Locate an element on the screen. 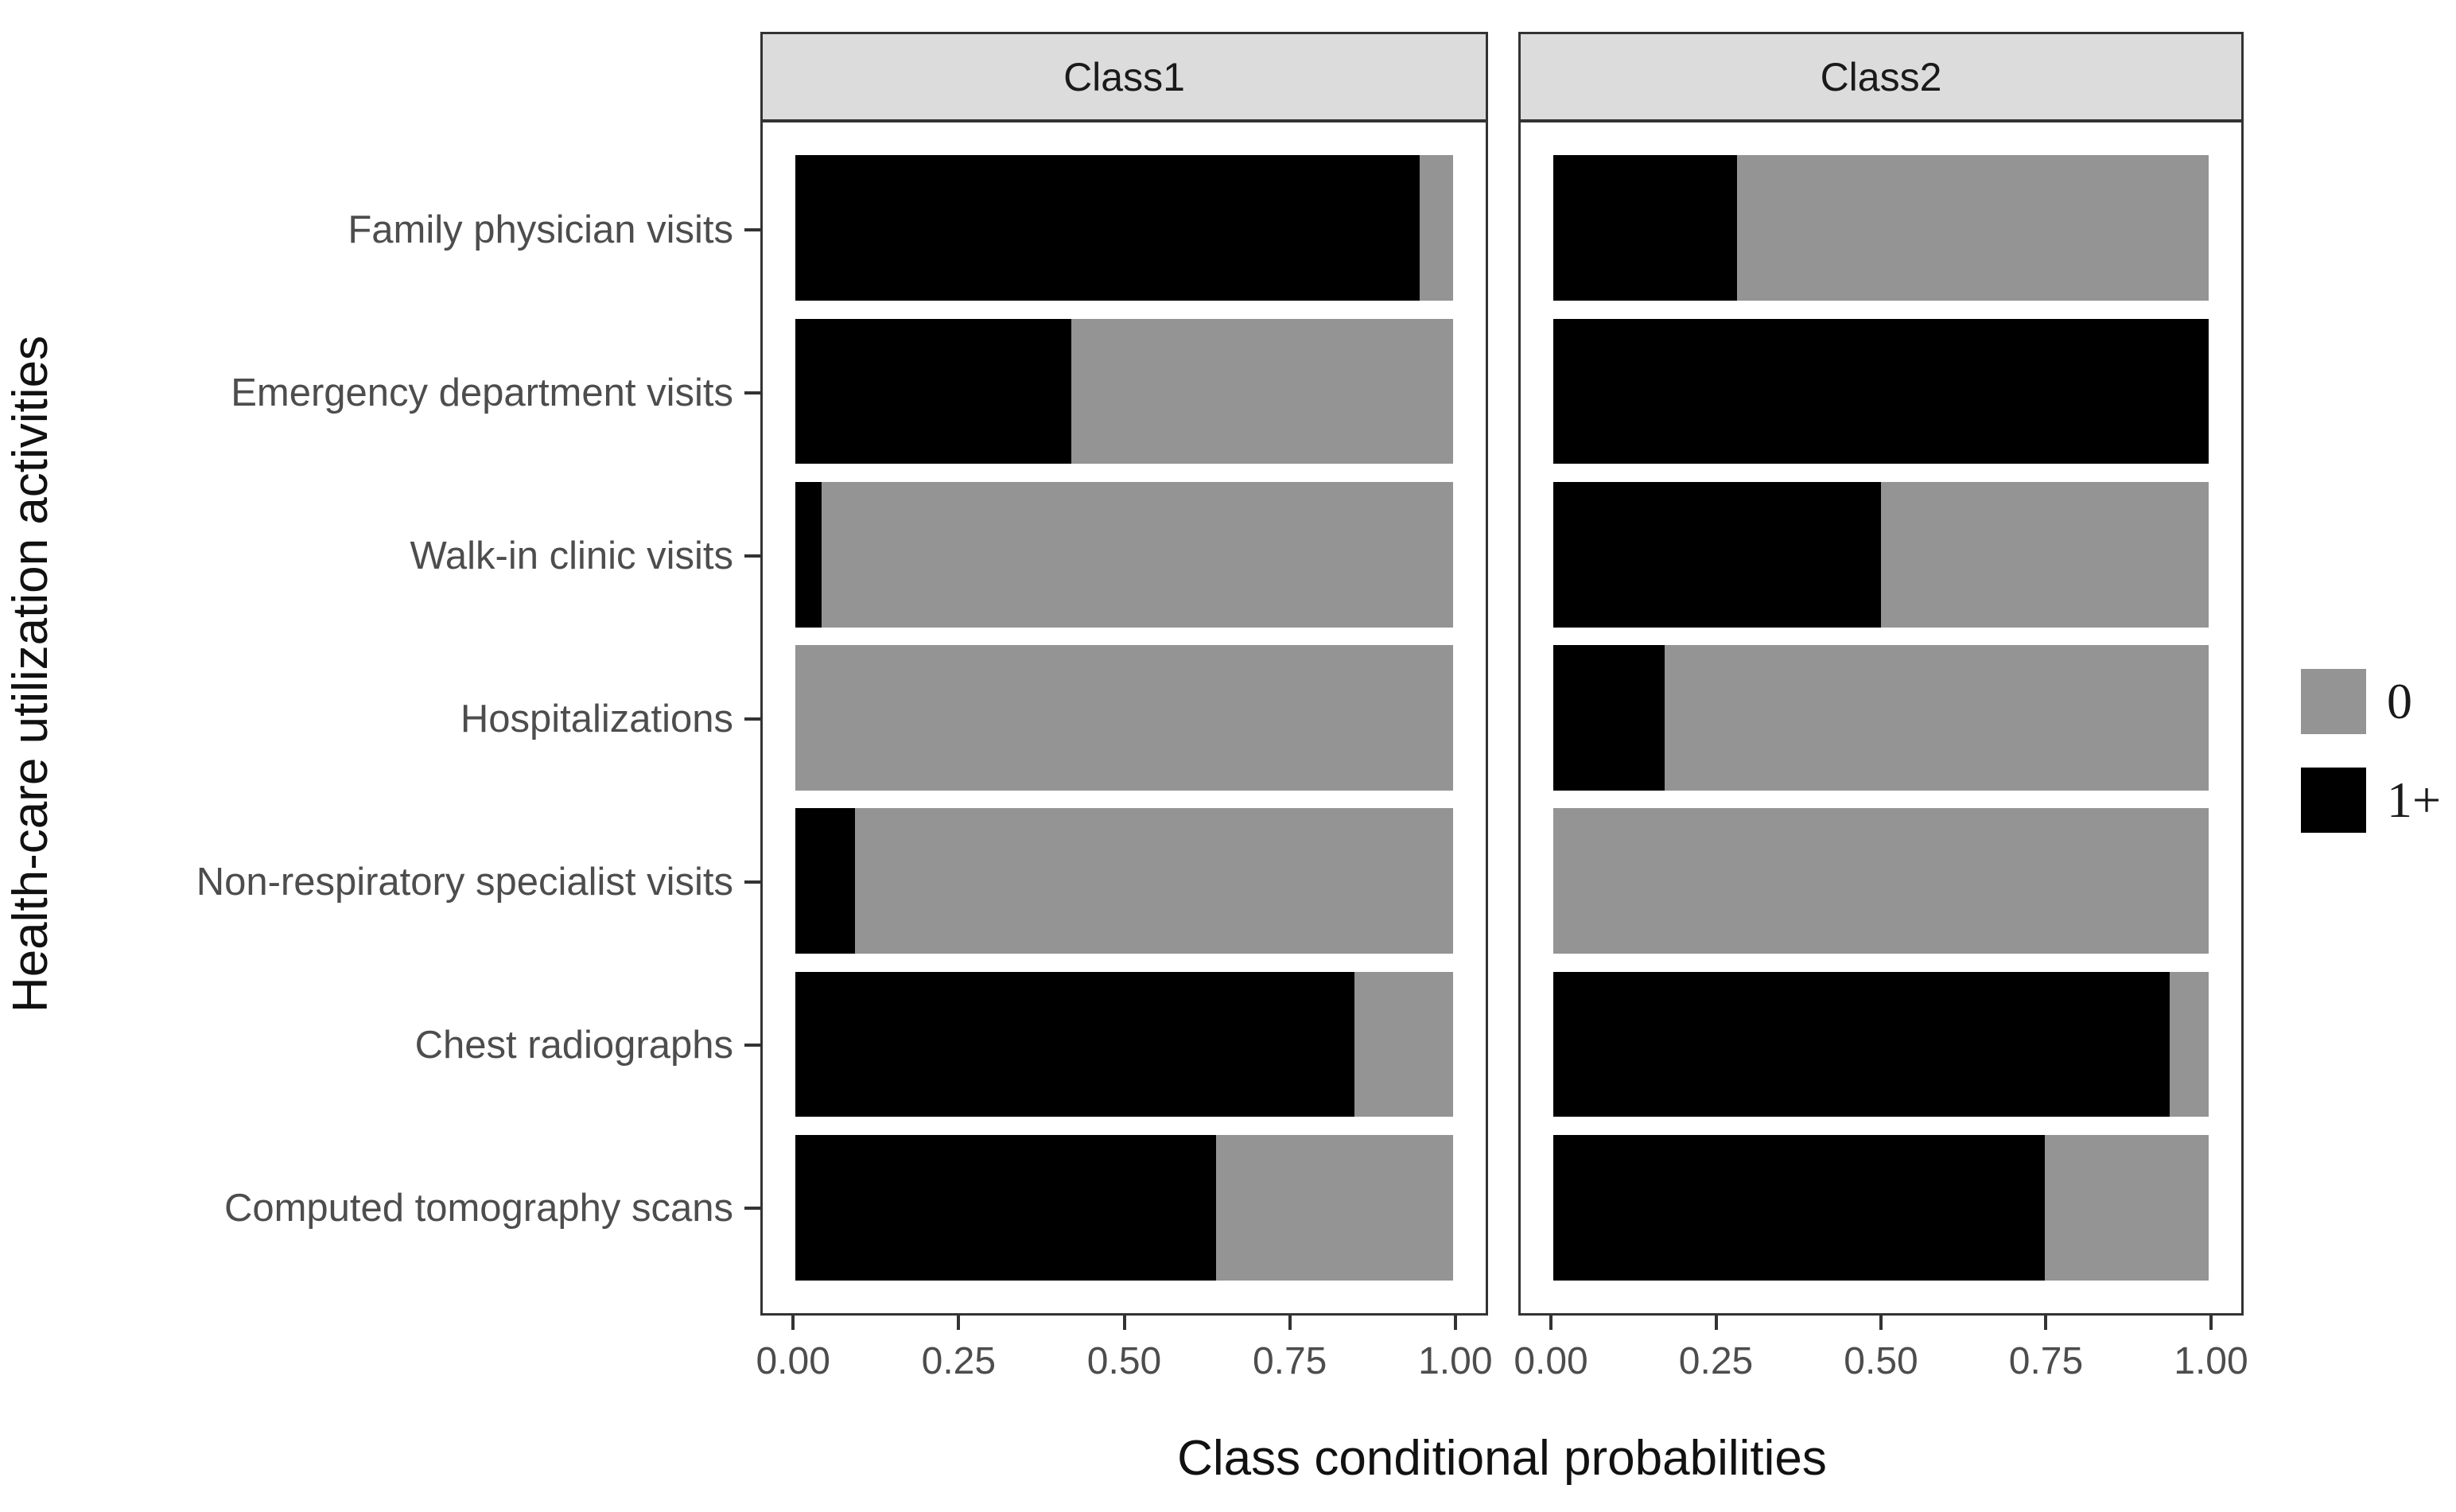 The image size is (2456, 1512). legend: 0 1+ is located at coordinates (2350, 750).